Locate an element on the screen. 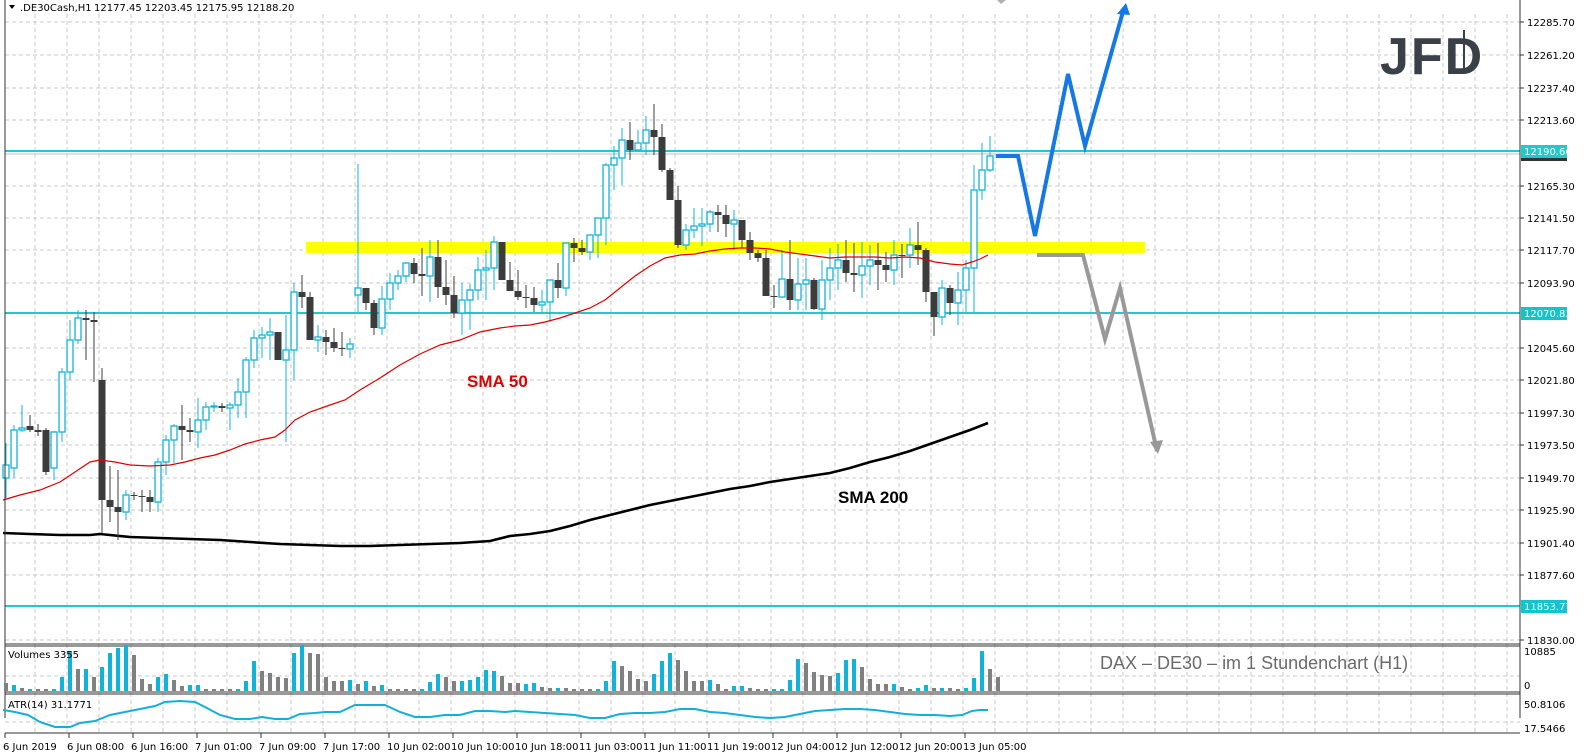  resistance-zone is located at coordinates (725, 247).